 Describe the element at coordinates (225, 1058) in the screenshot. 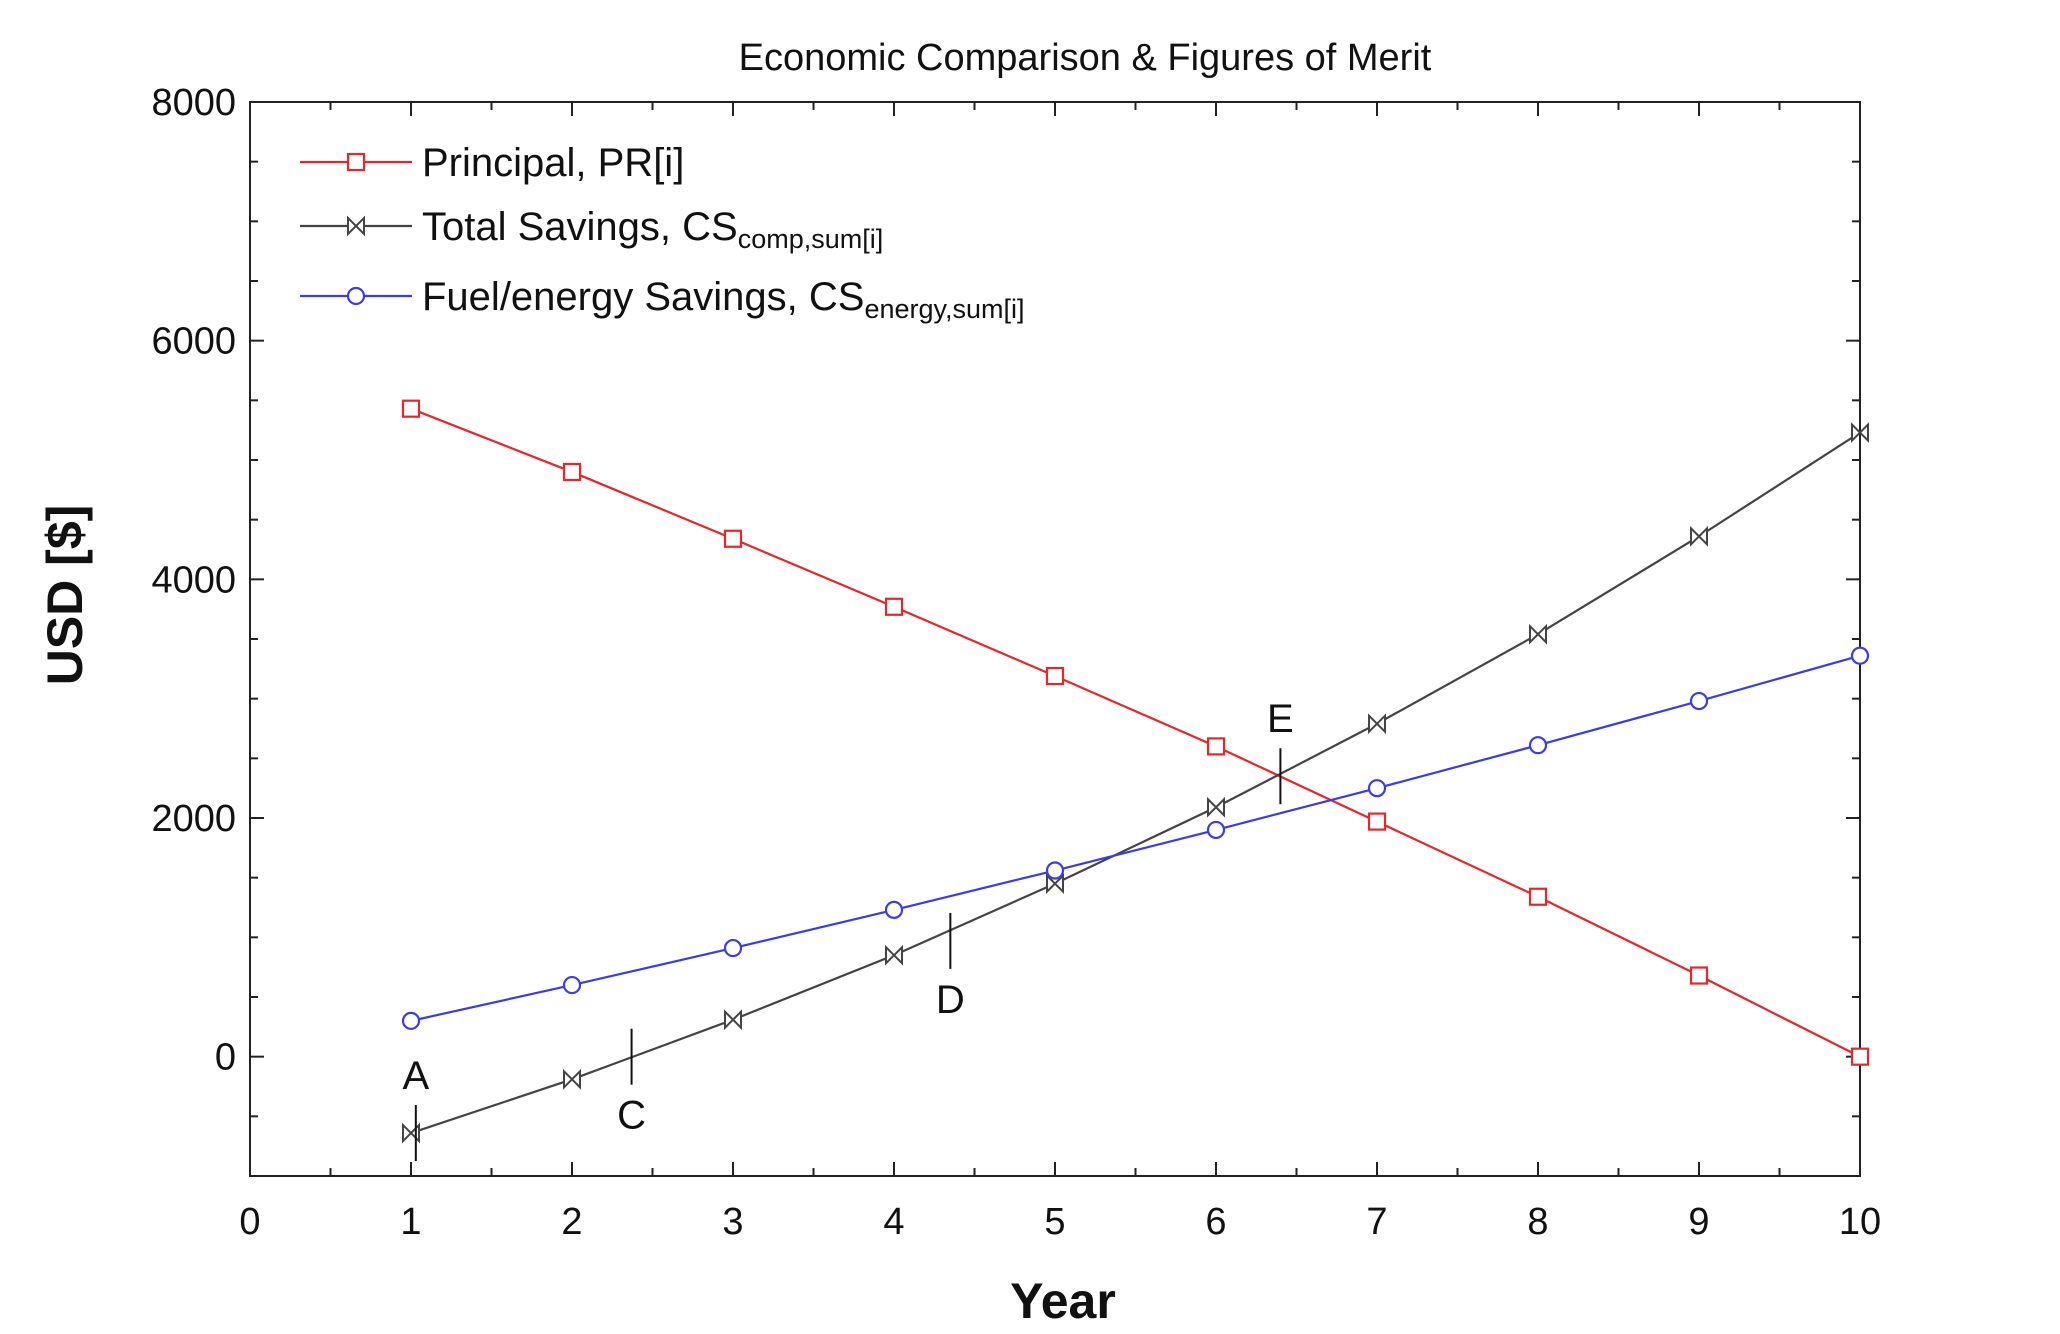

I see `y-tick-label: 0` at that location.